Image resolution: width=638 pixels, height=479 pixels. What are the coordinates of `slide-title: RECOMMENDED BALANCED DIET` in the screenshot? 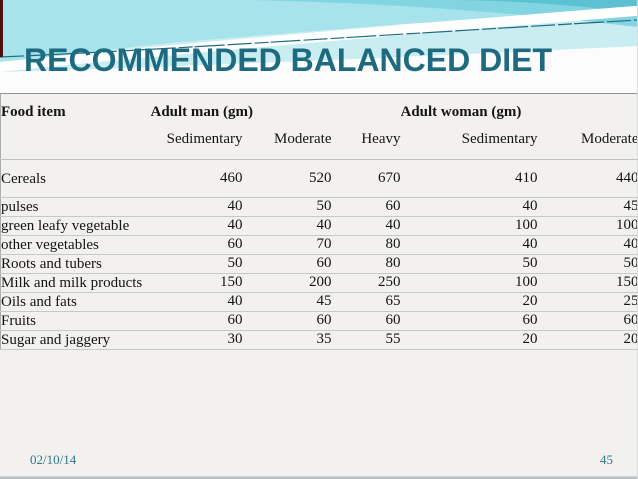 It's located at (288, 60).